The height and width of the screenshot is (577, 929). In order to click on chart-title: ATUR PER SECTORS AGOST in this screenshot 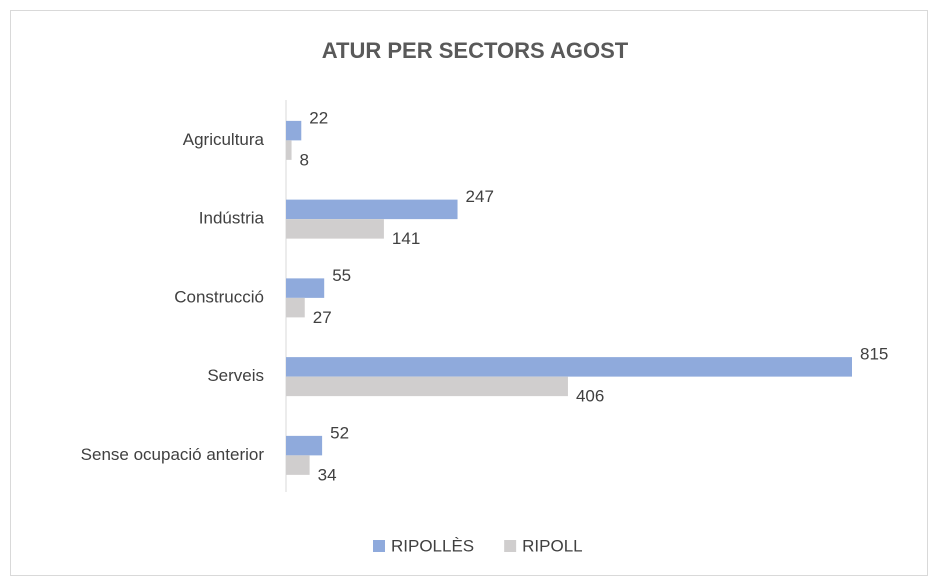, I will do `click(475, 50)`.